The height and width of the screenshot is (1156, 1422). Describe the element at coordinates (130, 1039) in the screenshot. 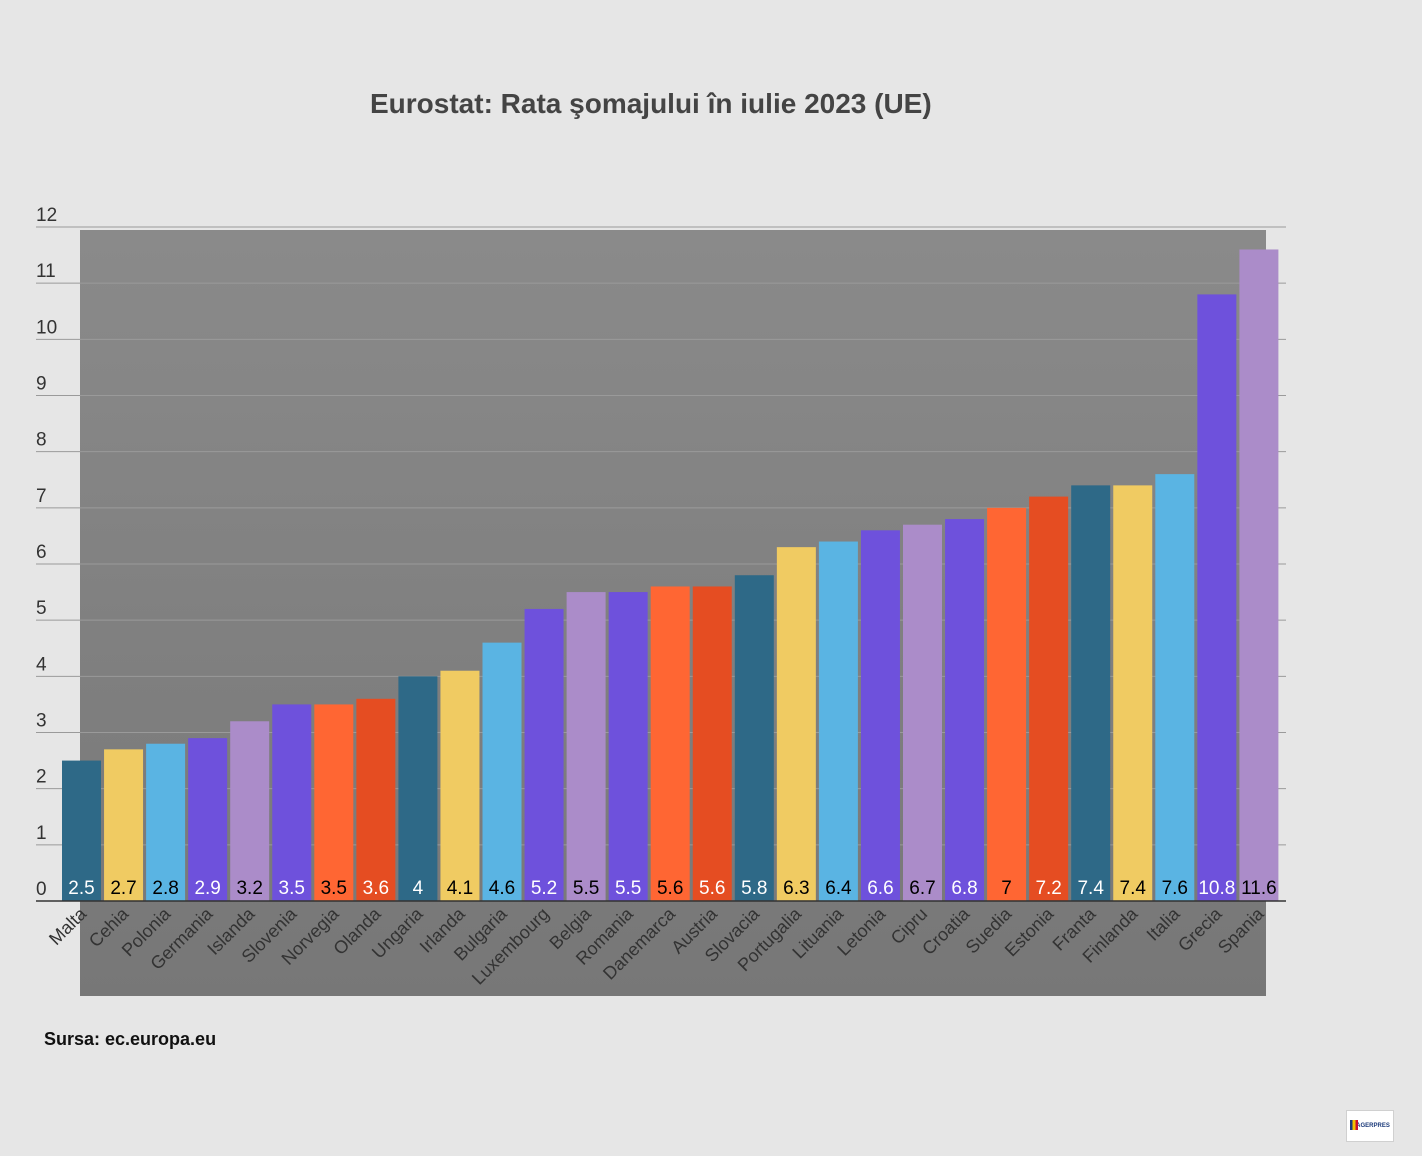

I see `source-note: Sursa: ec.europa.eu` at that location.